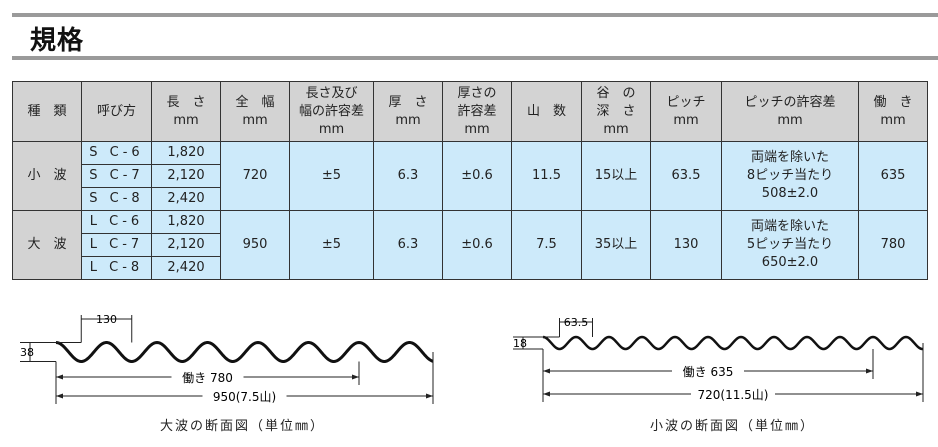 The image size is (938, 447). I want to click on table-row: S C-7 2,120, so click(470, 176).